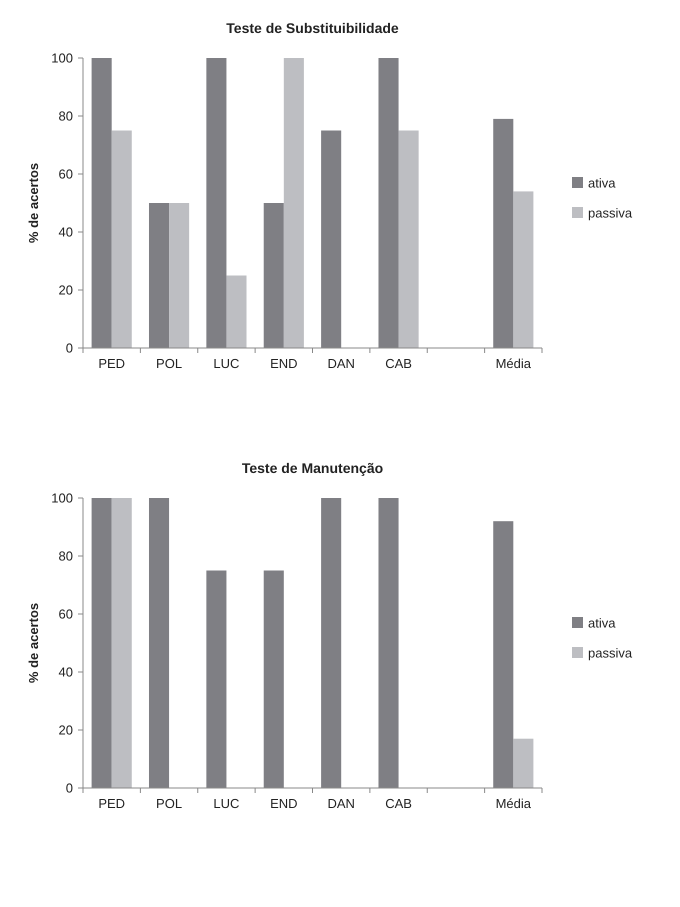  What do you see at coordinates (312, 28) in the screenshot?
I see `chart-title: Teste de Substituibilidade` at bounding box center [312, 28].